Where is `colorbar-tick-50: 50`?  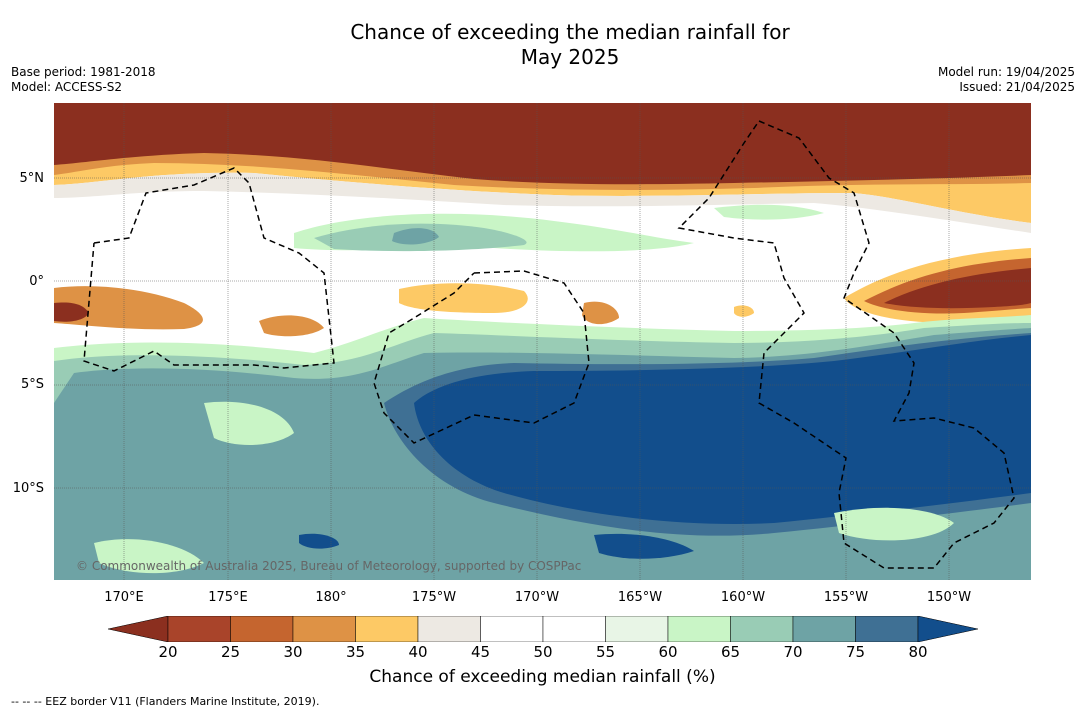
colorbar-tick-50: 50 is located at coordinates (543, 652).